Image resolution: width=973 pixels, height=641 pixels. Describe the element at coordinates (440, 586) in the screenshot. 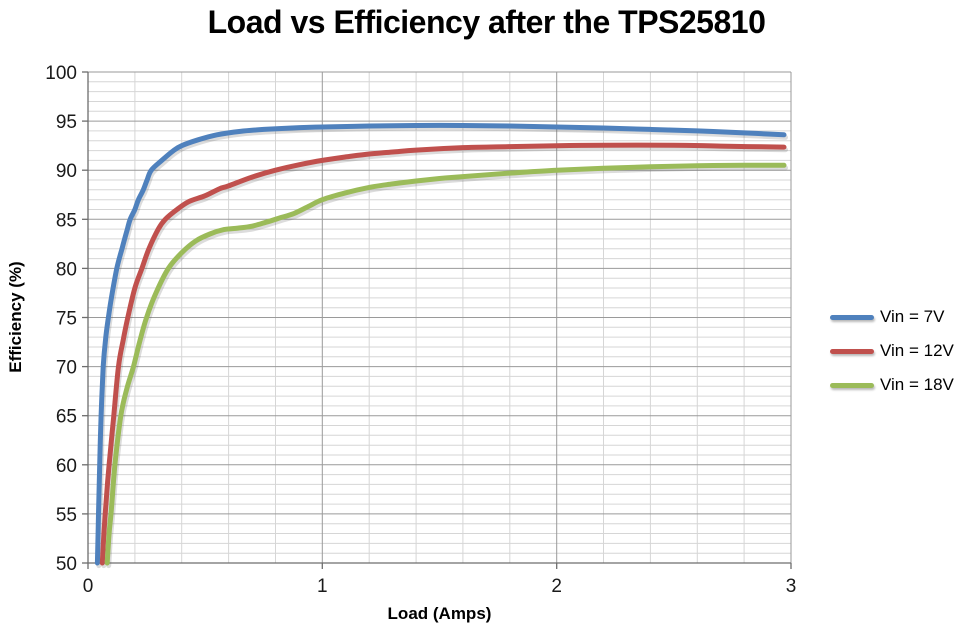

I see `x-tick-labels: 0 1 2 3` at that location.